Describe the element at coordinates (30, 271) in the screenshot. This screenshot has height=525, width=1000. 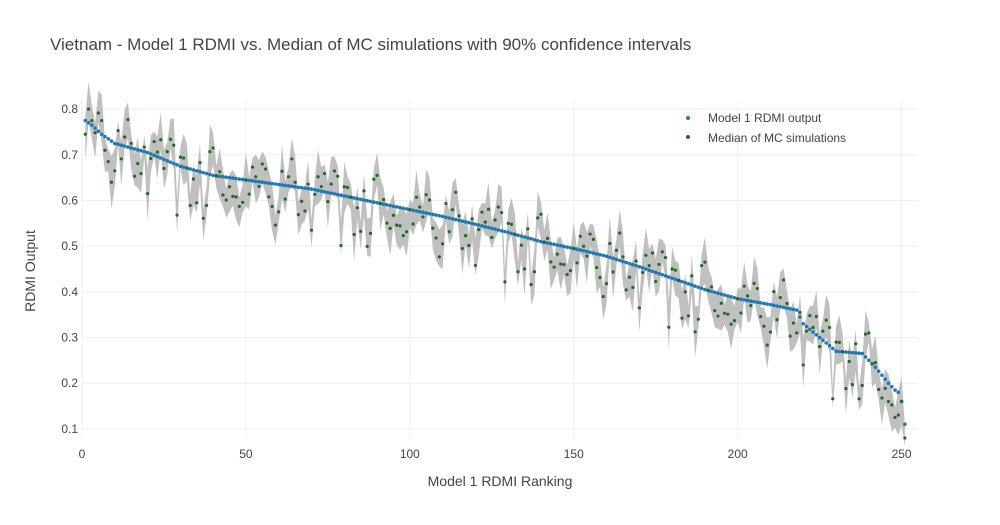
I see `y-axis-title: RDMI Output` at that location.